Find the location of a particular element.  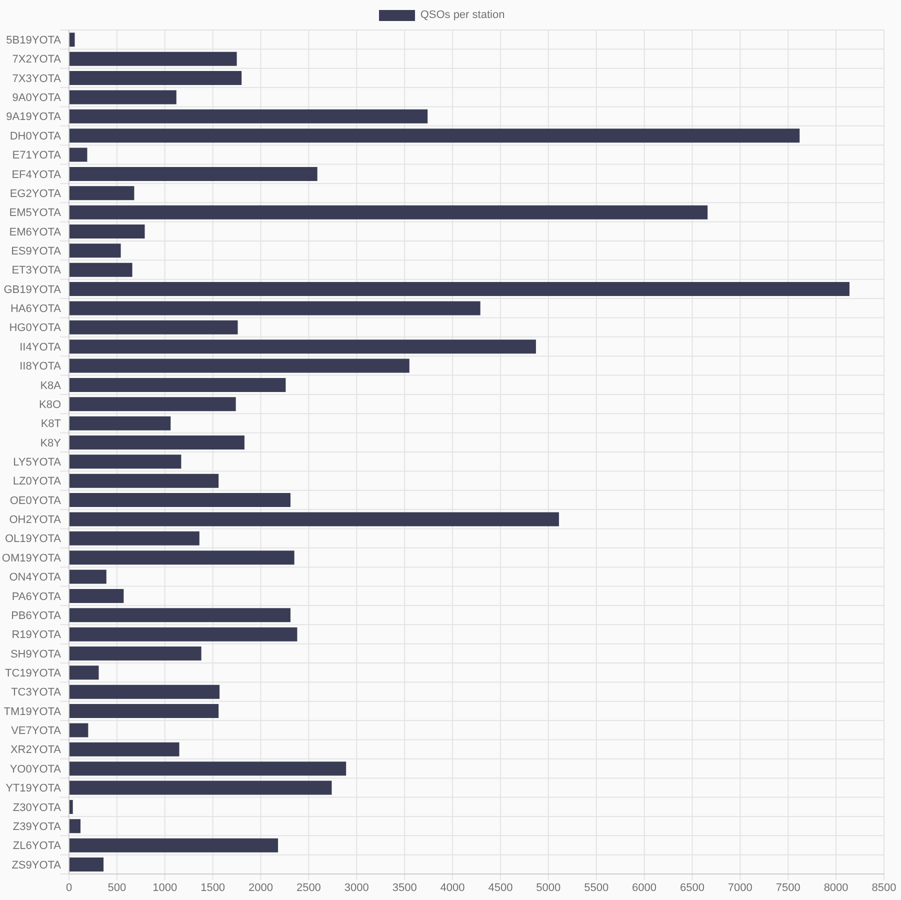

x-tick-label: 8500 is located at coordinates (884, 888).